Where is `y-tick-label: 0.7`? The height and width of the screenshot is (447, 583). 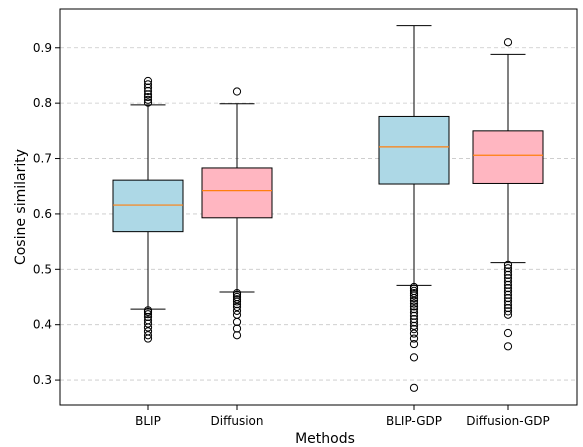 y-tick-label: 0.7 is located at coordinates (42, 159).